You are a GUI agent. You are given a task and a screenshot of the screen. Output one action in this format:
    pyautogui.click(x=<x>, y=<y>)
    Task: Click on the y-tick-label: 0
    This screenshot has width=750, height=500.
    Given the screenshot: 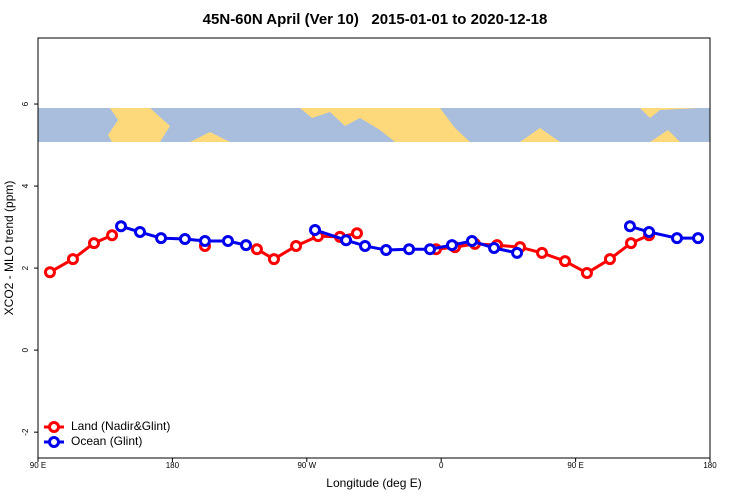 What is the action you would take?
    pyautogui.click(x=25, y=349)
    